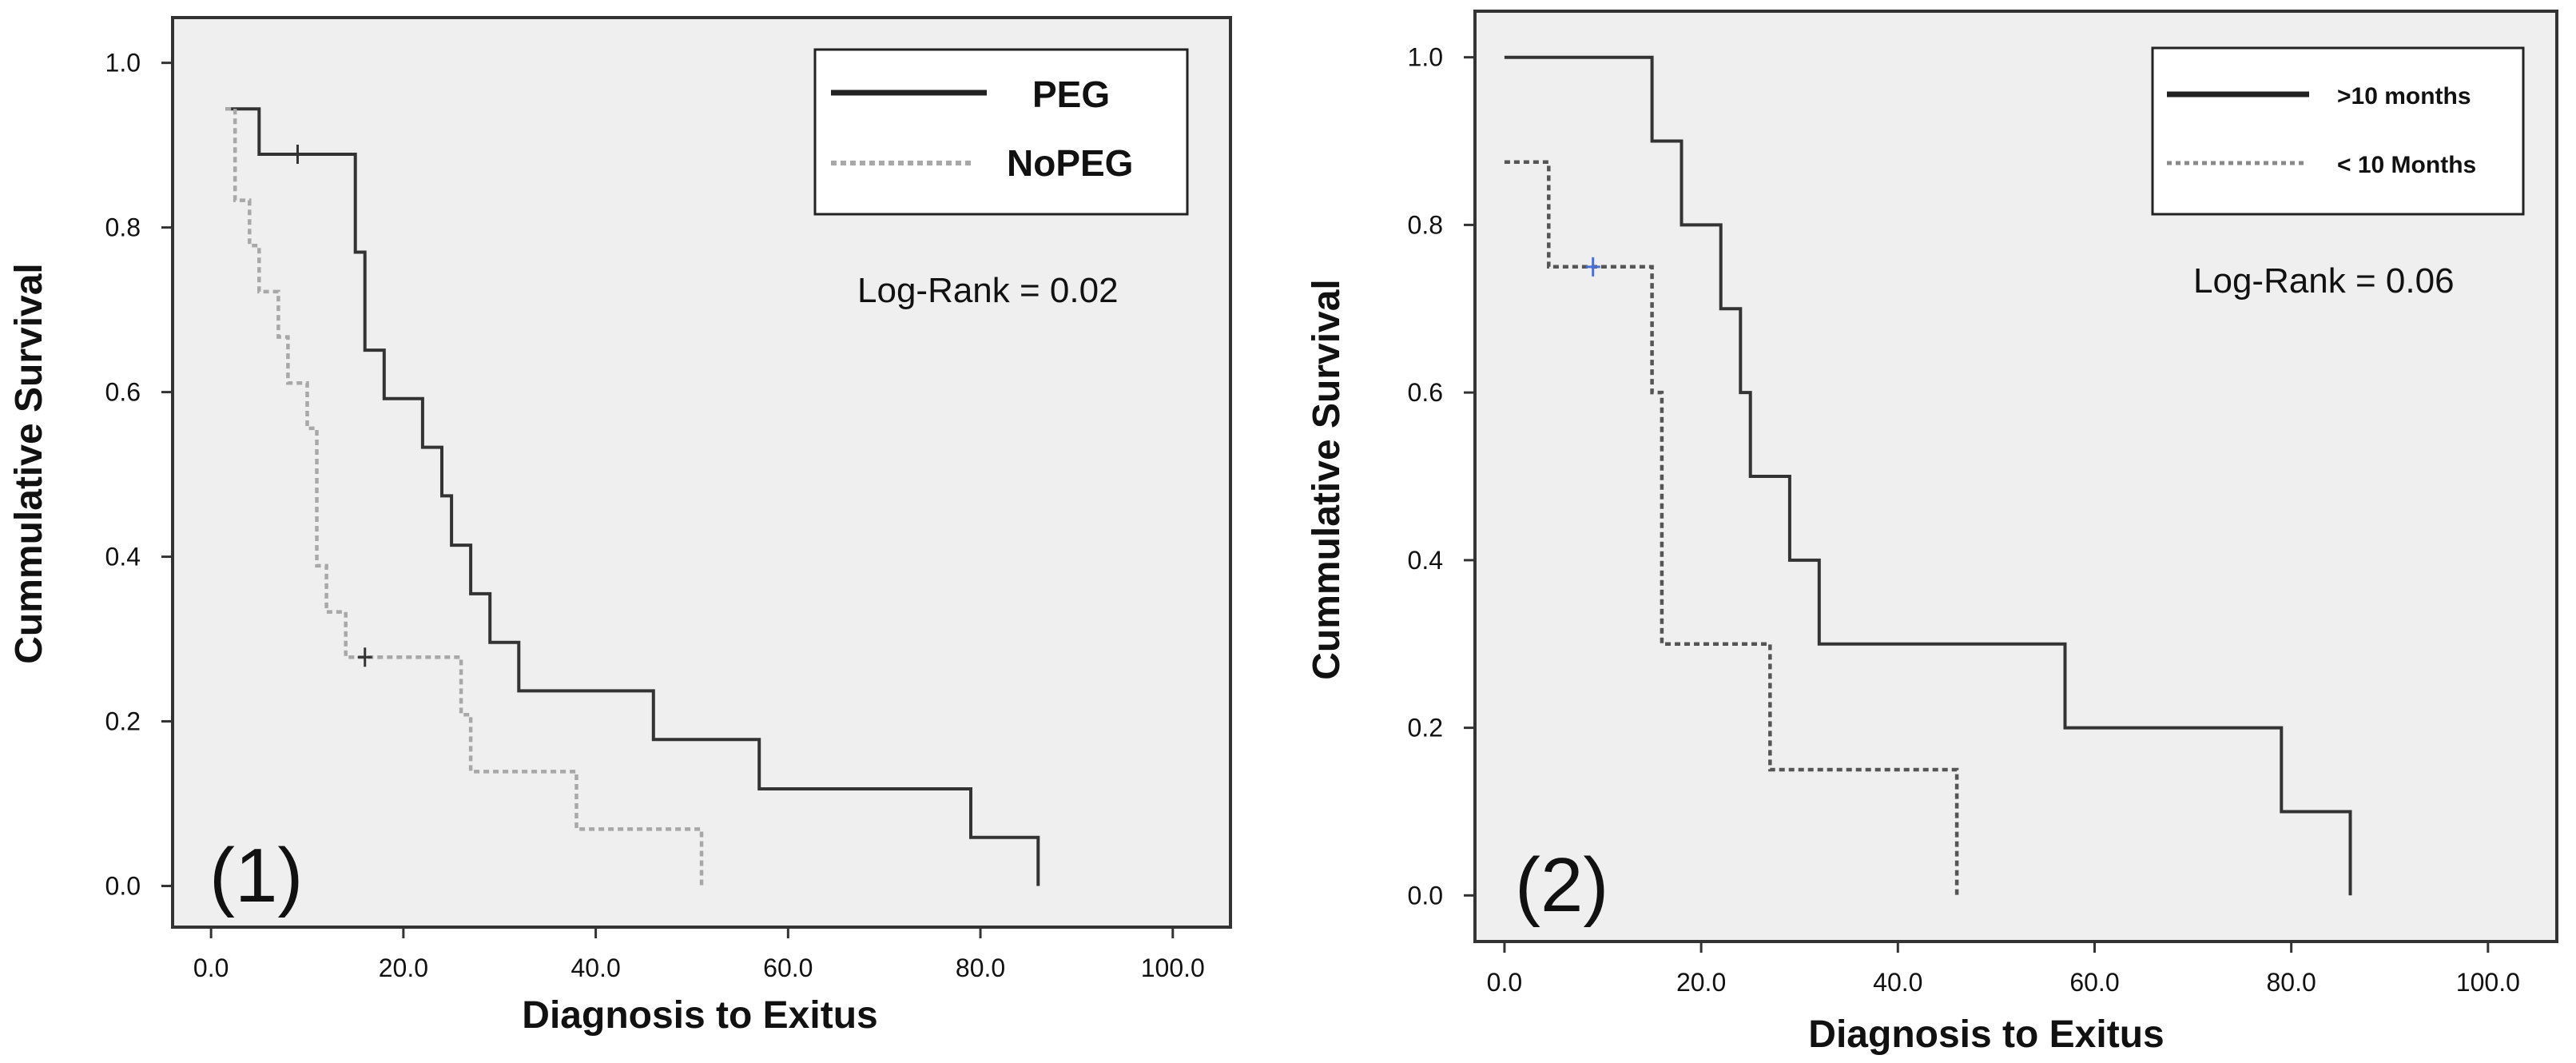 The image size is (2576, 1063). What do you see at coordinates (256, 875) in the screenshot?
I see `panel-label-1: (1)` at bounding box center [256, 875].